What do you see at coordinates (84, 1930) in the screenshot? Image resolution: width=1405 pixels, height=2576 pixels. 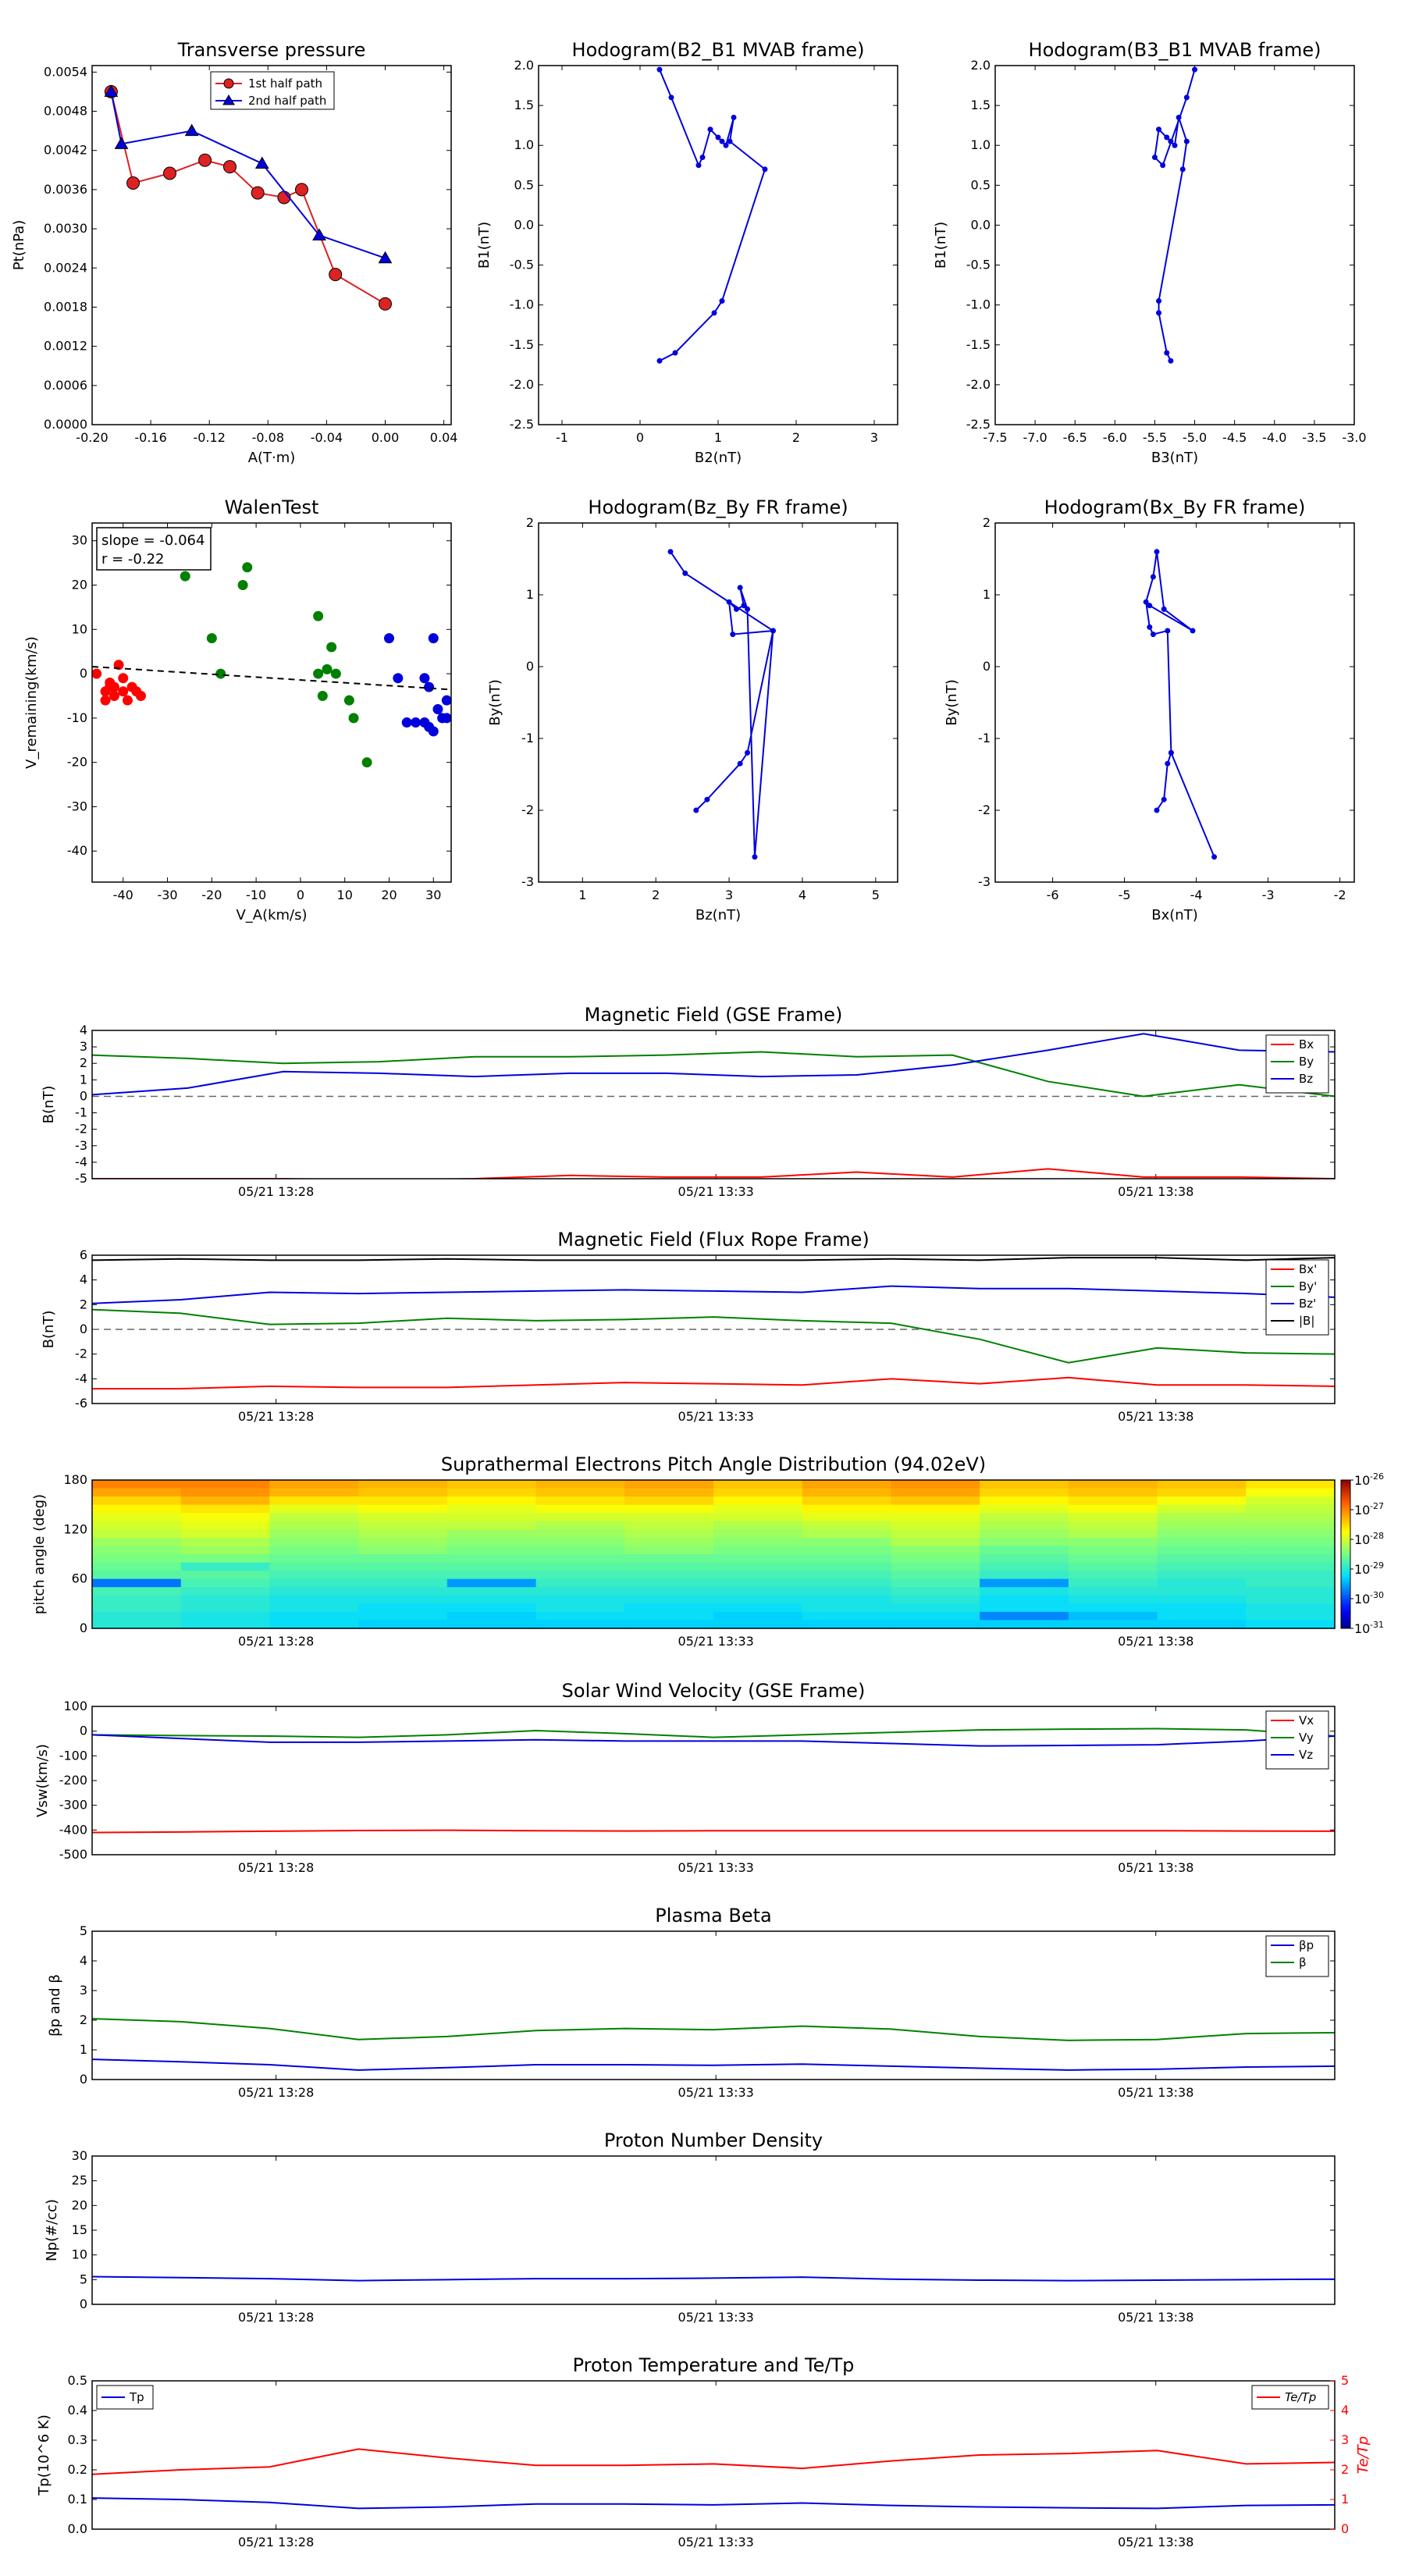 I see `plasma-beta-ytick-label: 5` at bounding box center [84, 1930].